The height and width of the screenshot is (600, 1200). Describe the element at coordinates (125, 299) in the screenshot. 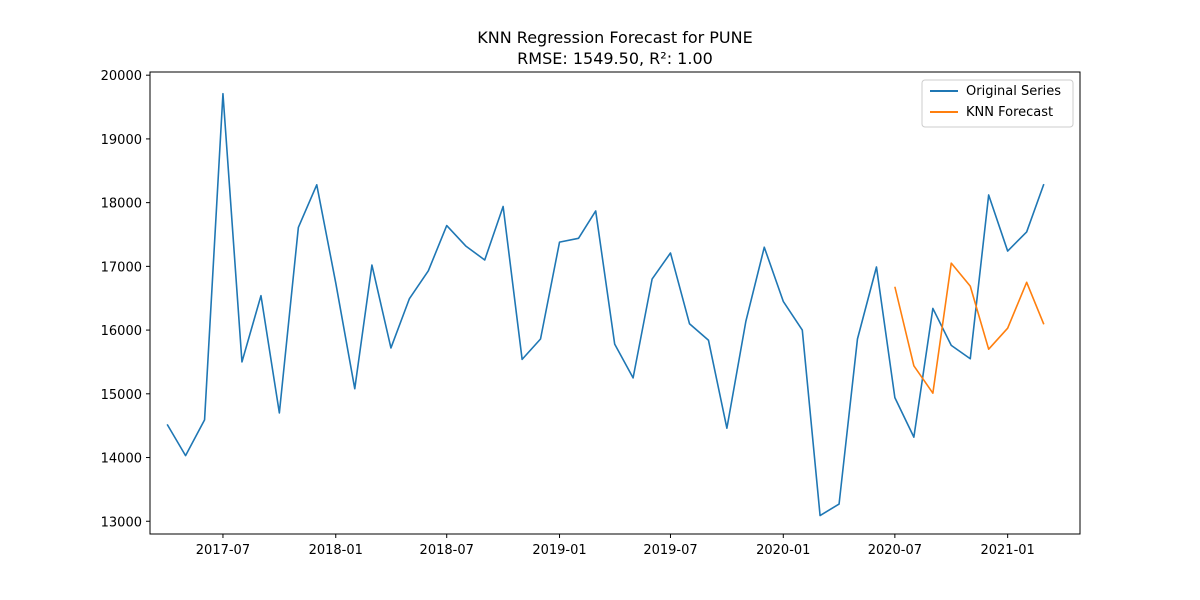

I see `y-axis: 13000 14000 15000 16000 17000 18000 19000 20000` at that location.